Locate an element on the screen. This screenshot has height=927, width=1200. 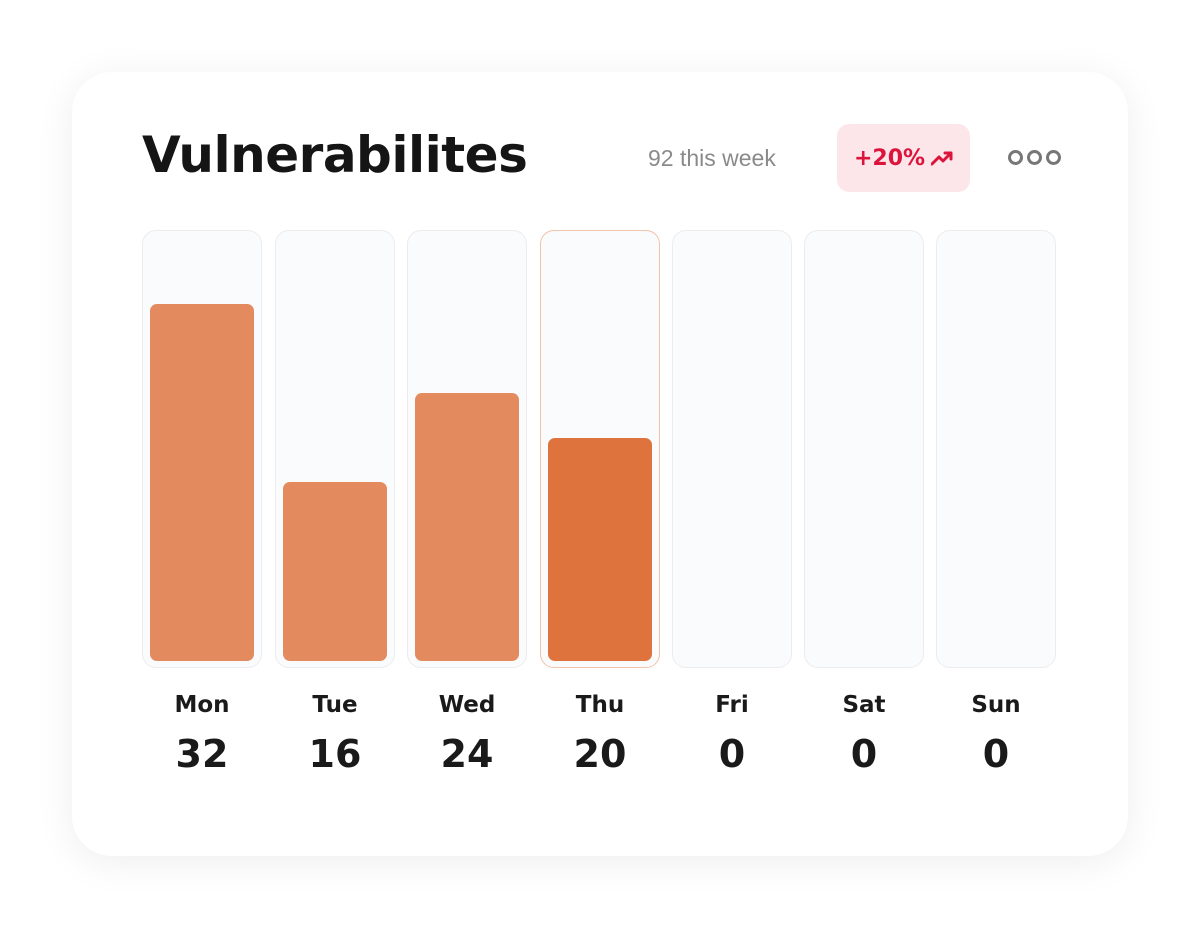
value-label: 20 is located at coordinates (600, 754).